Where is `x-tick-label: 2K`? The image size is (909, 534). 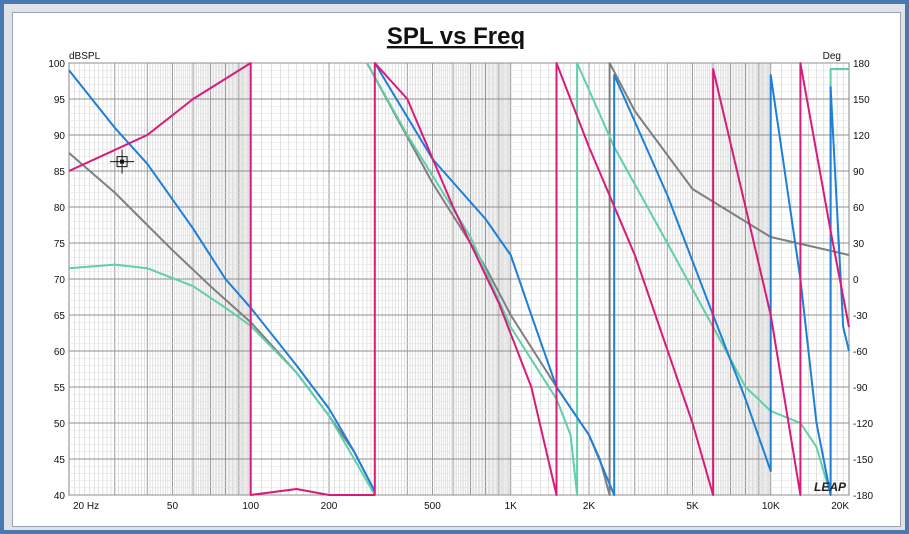 x-tick-label: 2K is located at coordinates (589, 506).